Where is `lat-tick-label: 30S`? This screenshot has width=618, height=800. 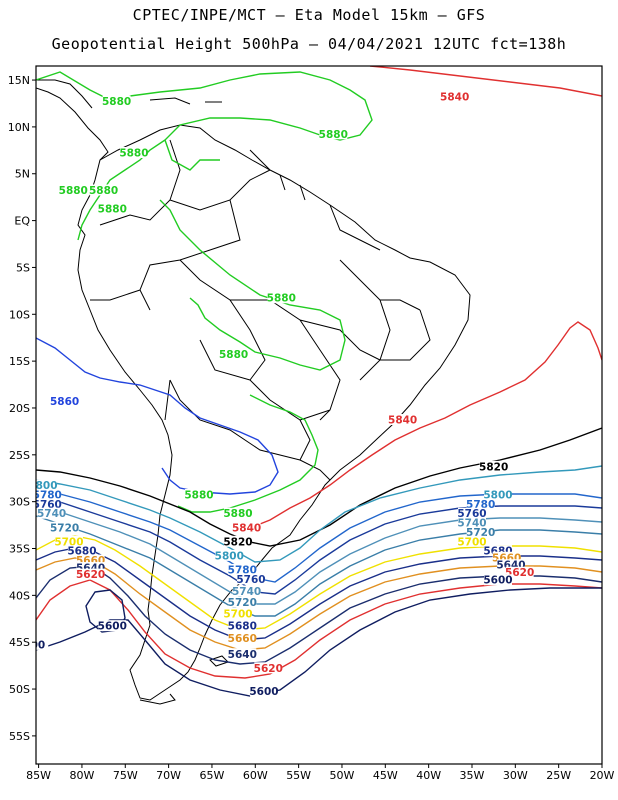 lat-tick-label: 30S is located at coordinates (19, 502).